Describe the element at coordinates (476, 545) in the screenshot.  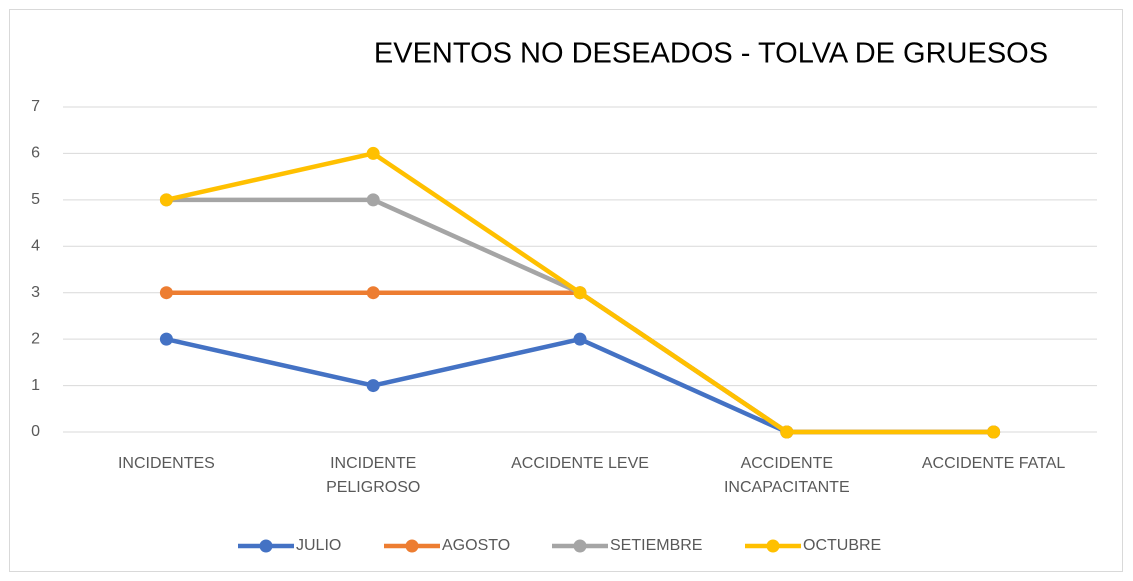
I see `legend-label: AGOSTO` at that location.